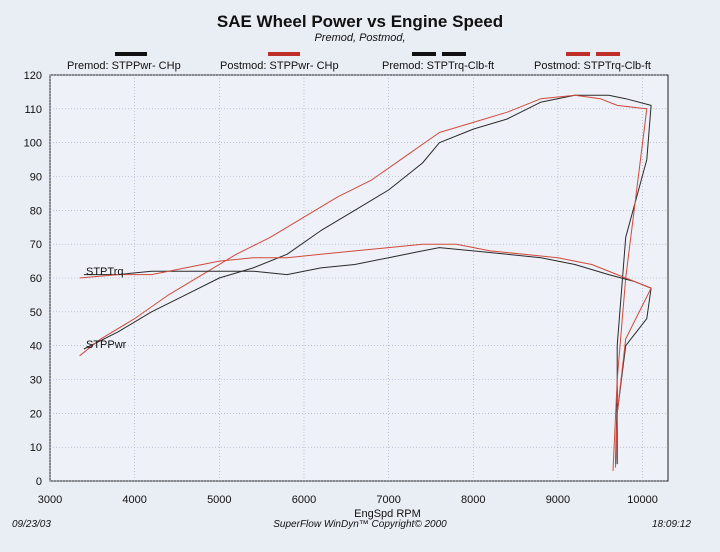 The image size is (720, 552). I want to click on x-axis-label: EngSpd RPM, so click(387, 514).